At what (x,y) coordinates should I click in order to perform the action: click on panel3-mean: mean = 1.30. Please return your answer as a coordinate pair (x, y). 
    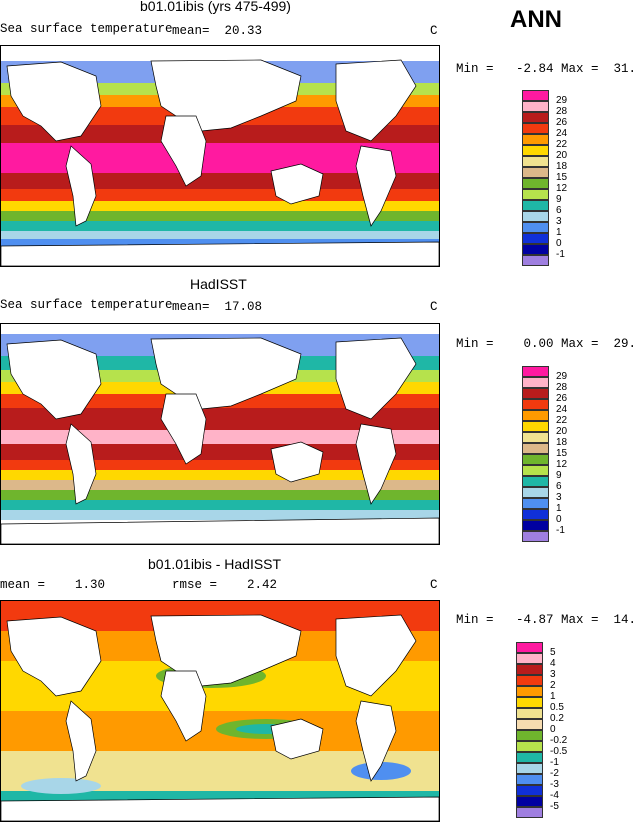
    Looking at the image, I should click on (53, 585).